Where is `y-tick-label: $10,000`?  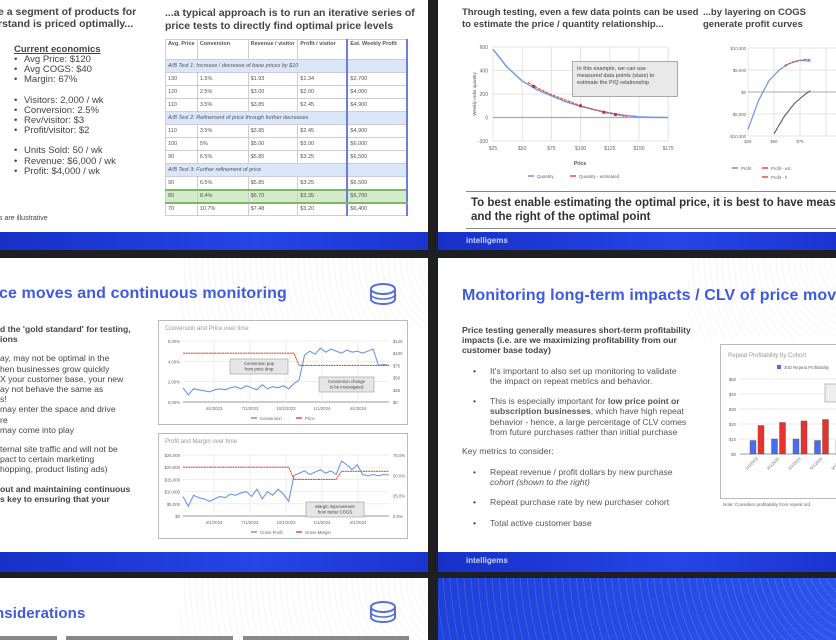 y-tick-label: $10,000 is located at coordinates (738, 48).